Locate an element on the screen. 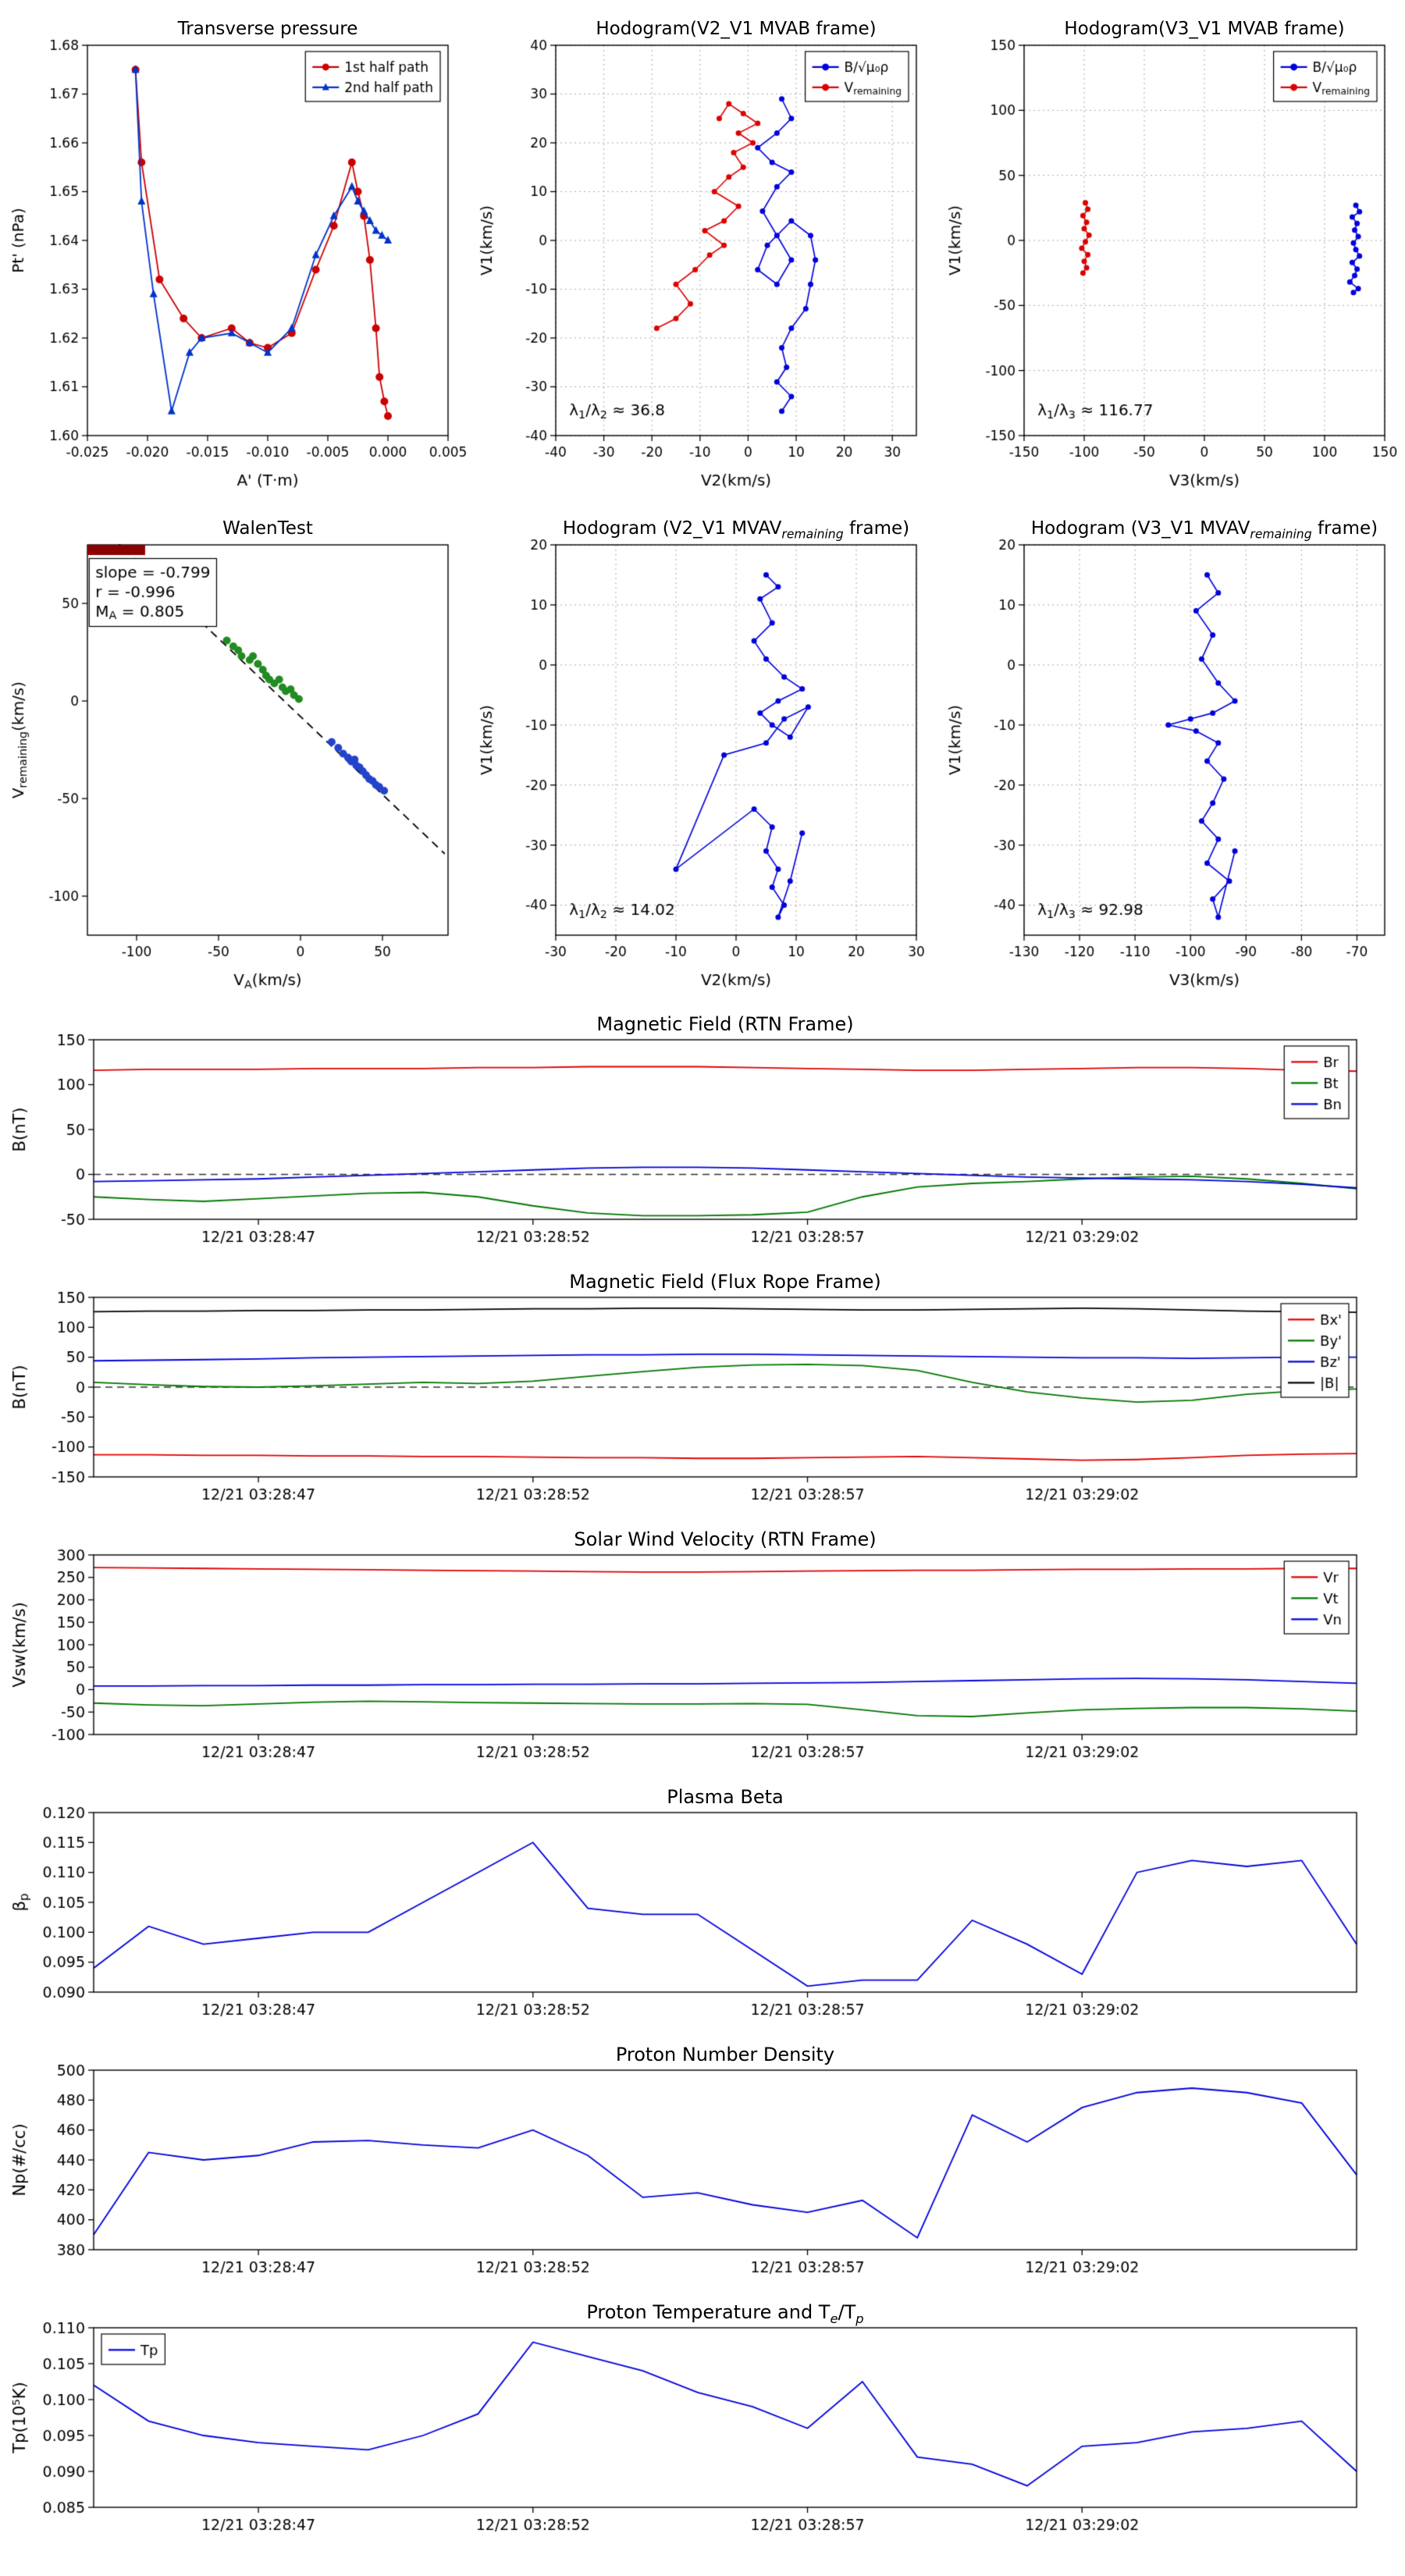 This screenshot has height=2576, width=1405. proton-number-density-plot is located at coordinates (703, 2163).